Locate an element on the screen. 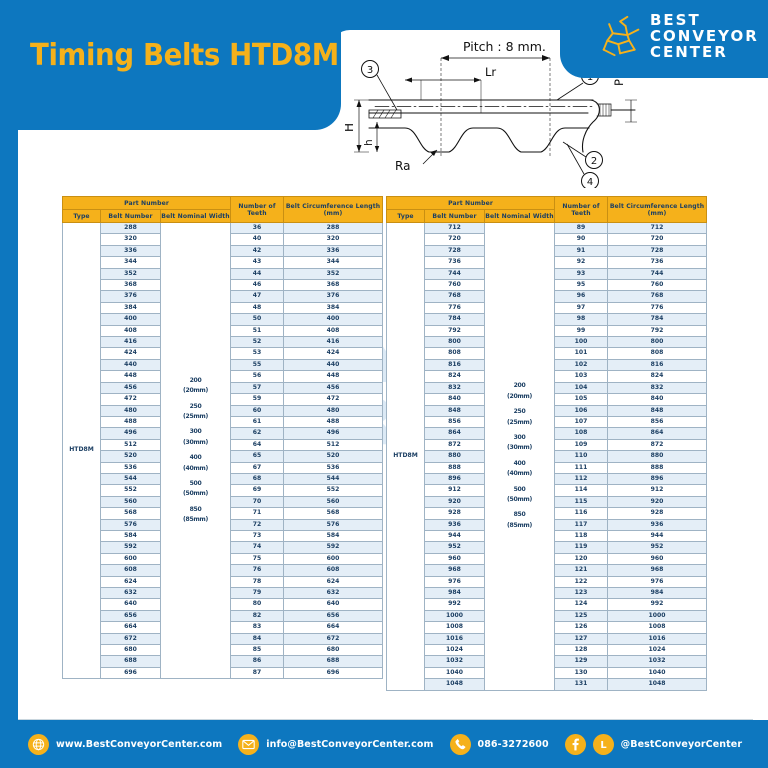 The image size is (768, 768). cell-teeth: 40 is located at coordinates (257, 239).